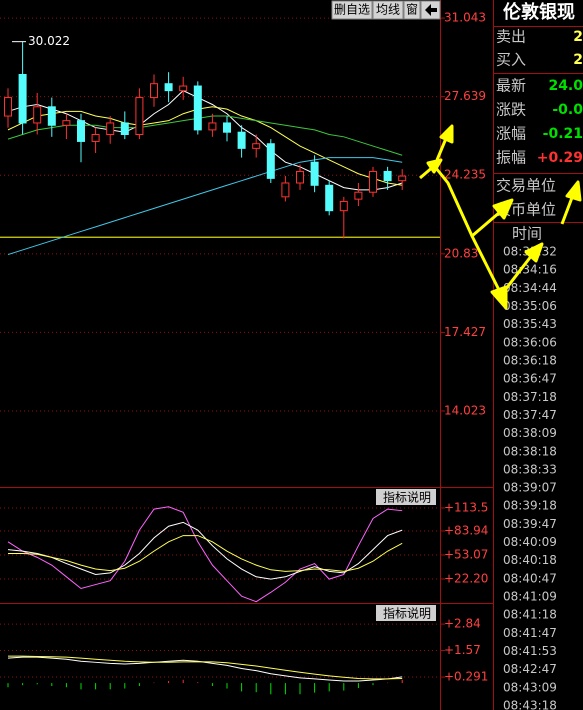 The width and height of the screenshot is (583, 710). I want to click on quote-value: -0.21, so click(563, 134).